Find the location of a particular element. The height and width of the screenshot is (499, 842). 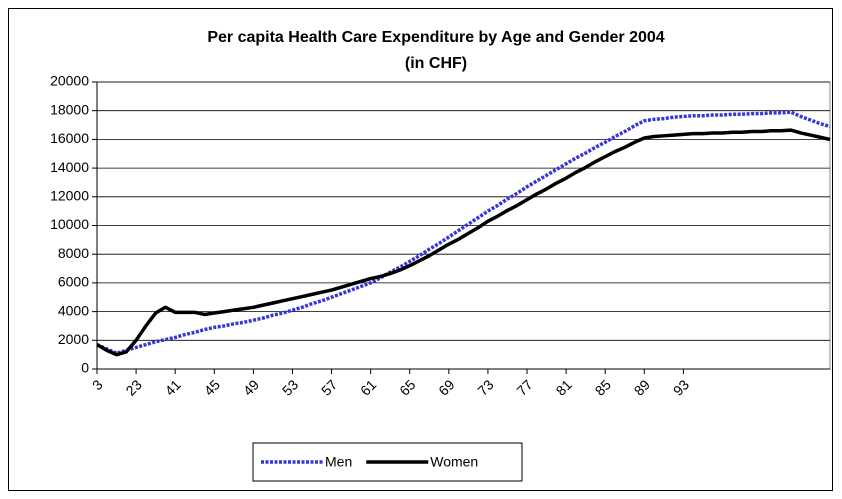

y-tick-label: 4000 is located at coordinates (73, 310).